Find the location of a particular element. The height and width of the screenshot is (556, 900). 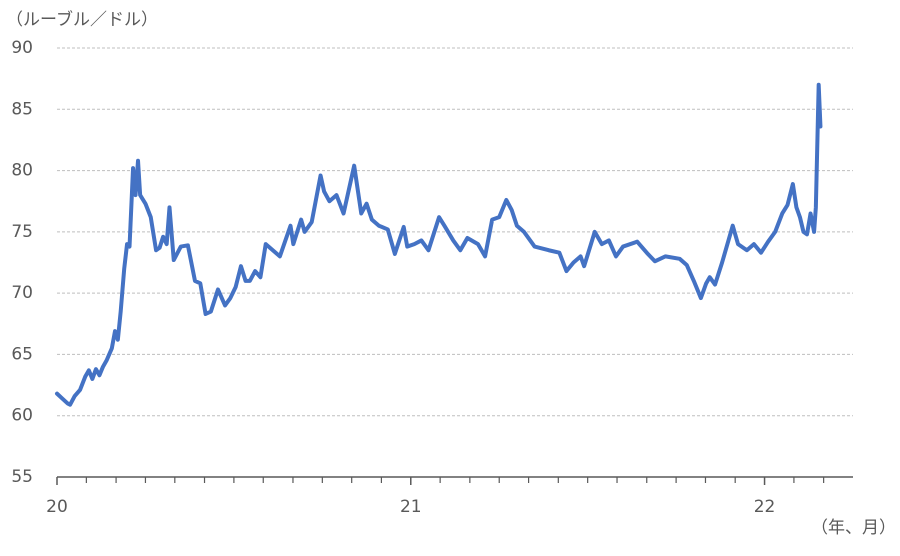

y-tick-label: 75 is located at coordinates (22, 232).